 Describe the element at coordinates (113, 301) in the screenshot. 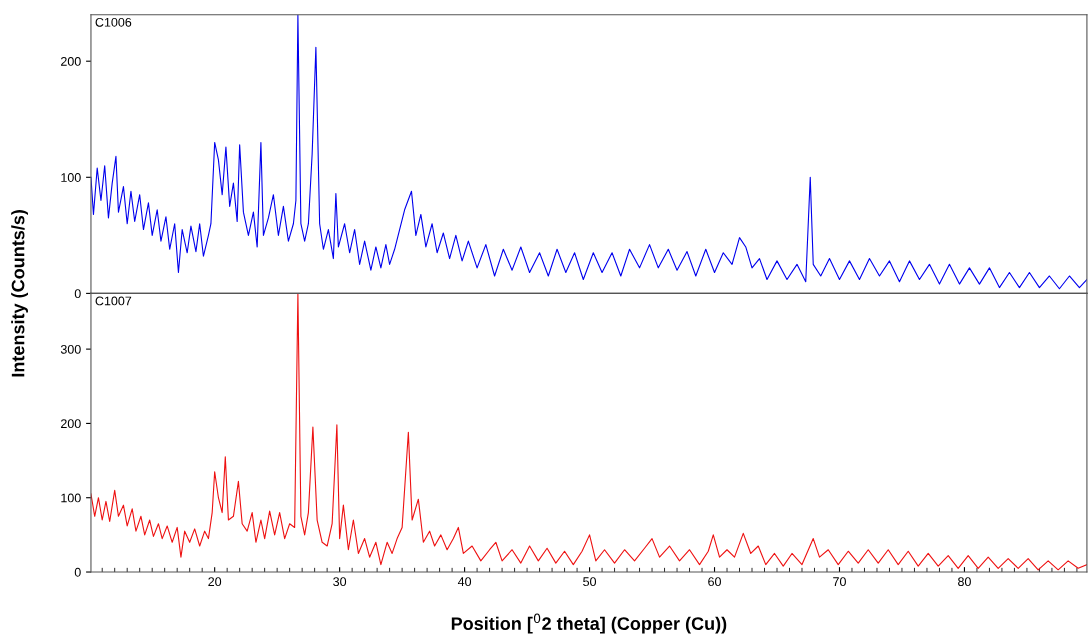

I see `text: C1007` at that location.